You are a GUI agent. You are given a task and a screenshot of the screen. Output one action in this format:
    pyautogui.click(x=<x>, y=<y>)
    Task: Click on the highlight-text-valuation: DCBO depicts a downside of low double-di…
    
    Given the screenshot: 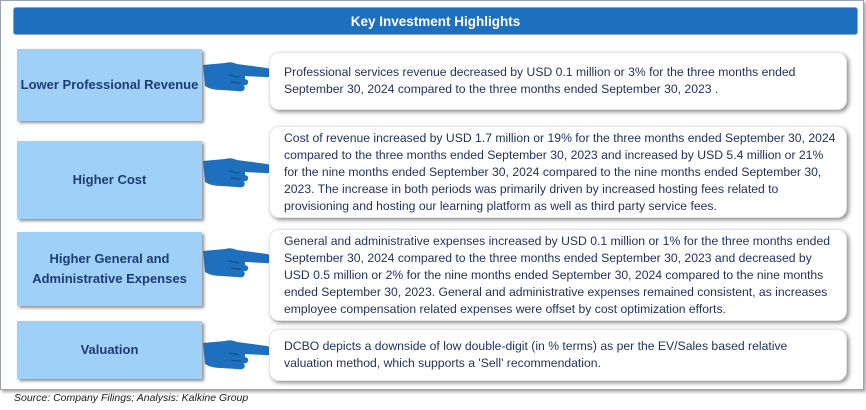 What is the action you would take?
    pyautogui.click(x=558, y=355)
    